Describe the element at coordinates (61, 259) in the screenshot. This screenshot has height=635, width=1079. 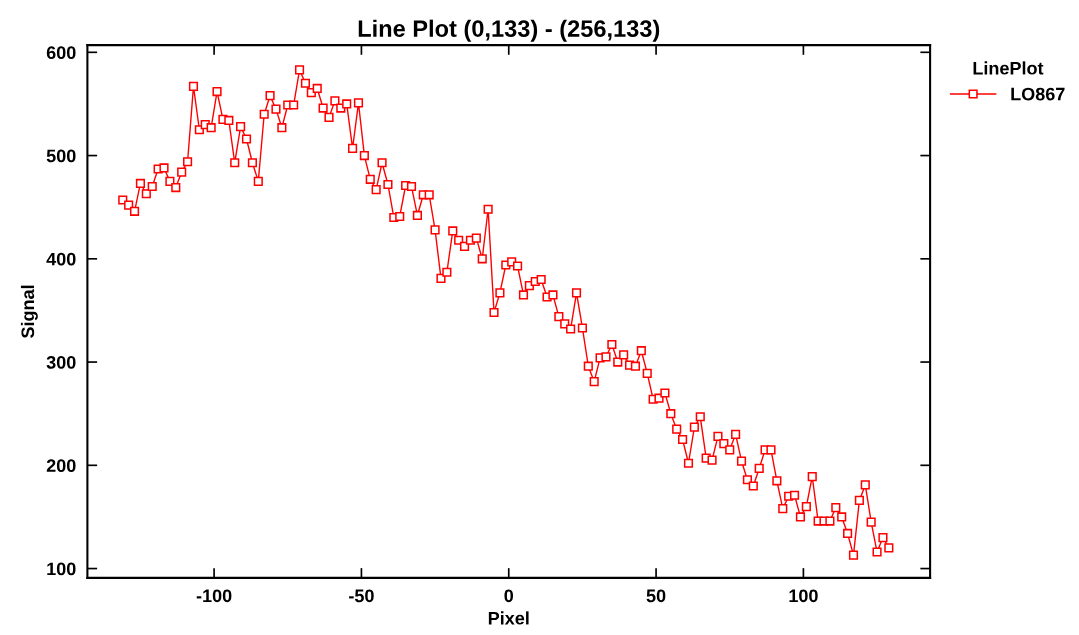
I see `y-tick-label: 400` at that location.